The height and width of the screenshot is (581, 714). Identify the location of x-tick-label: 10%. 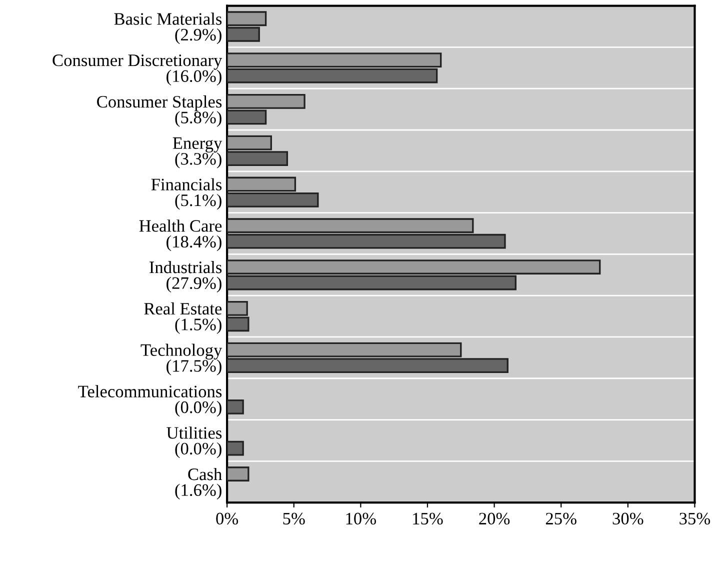
(361, 518).